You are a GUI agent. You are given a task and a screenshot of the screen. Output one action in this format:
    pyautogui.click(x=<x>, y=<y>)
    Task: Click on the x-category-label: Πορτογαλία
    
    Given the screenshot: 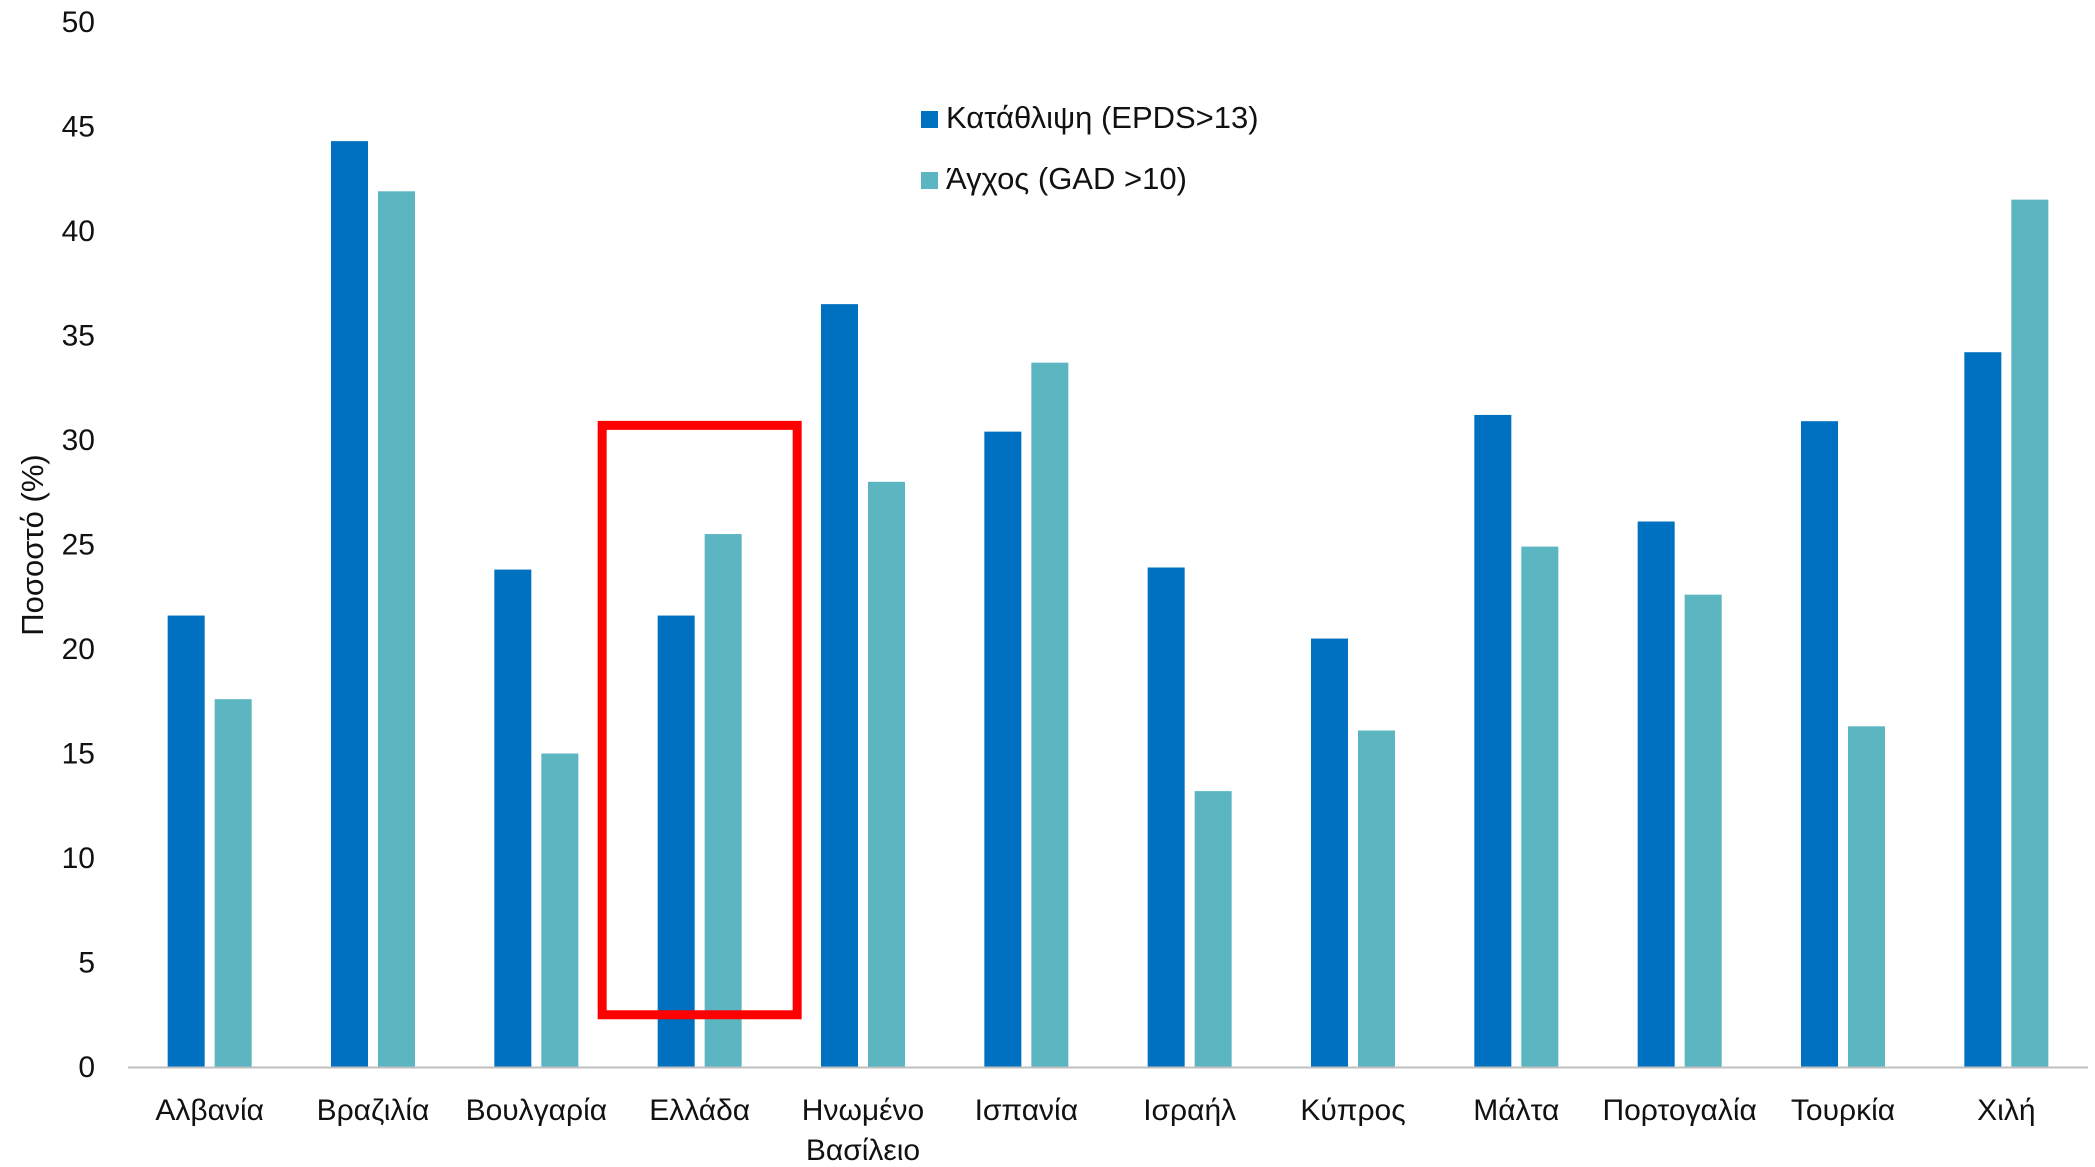 What is the action you would take?
    pyautogui.click(x=1679, y=1110)
    